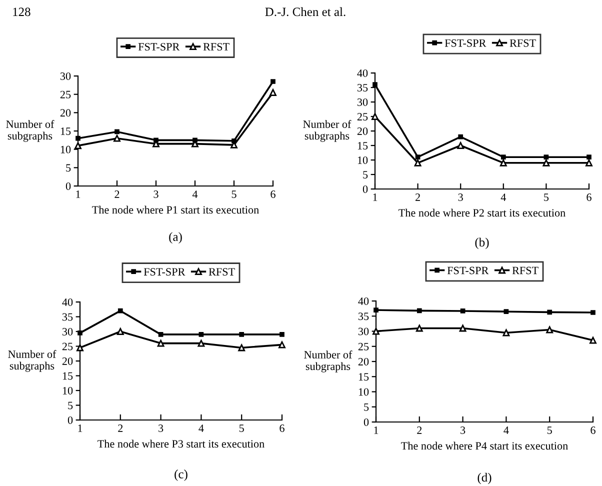 The width and height of the screenshot is (602, 486). Describe the element at coordinates (175, 238) in the screenshot. I see `text: (a)` at that location.